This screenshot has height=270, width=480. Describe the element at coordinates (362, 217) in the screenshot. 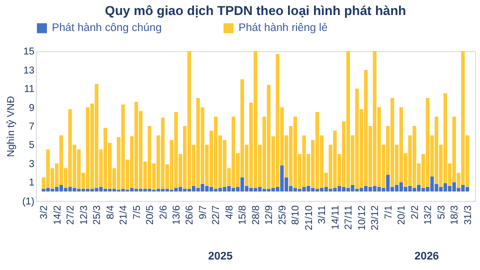

I see `x-tick-label: 10/12` at that location.